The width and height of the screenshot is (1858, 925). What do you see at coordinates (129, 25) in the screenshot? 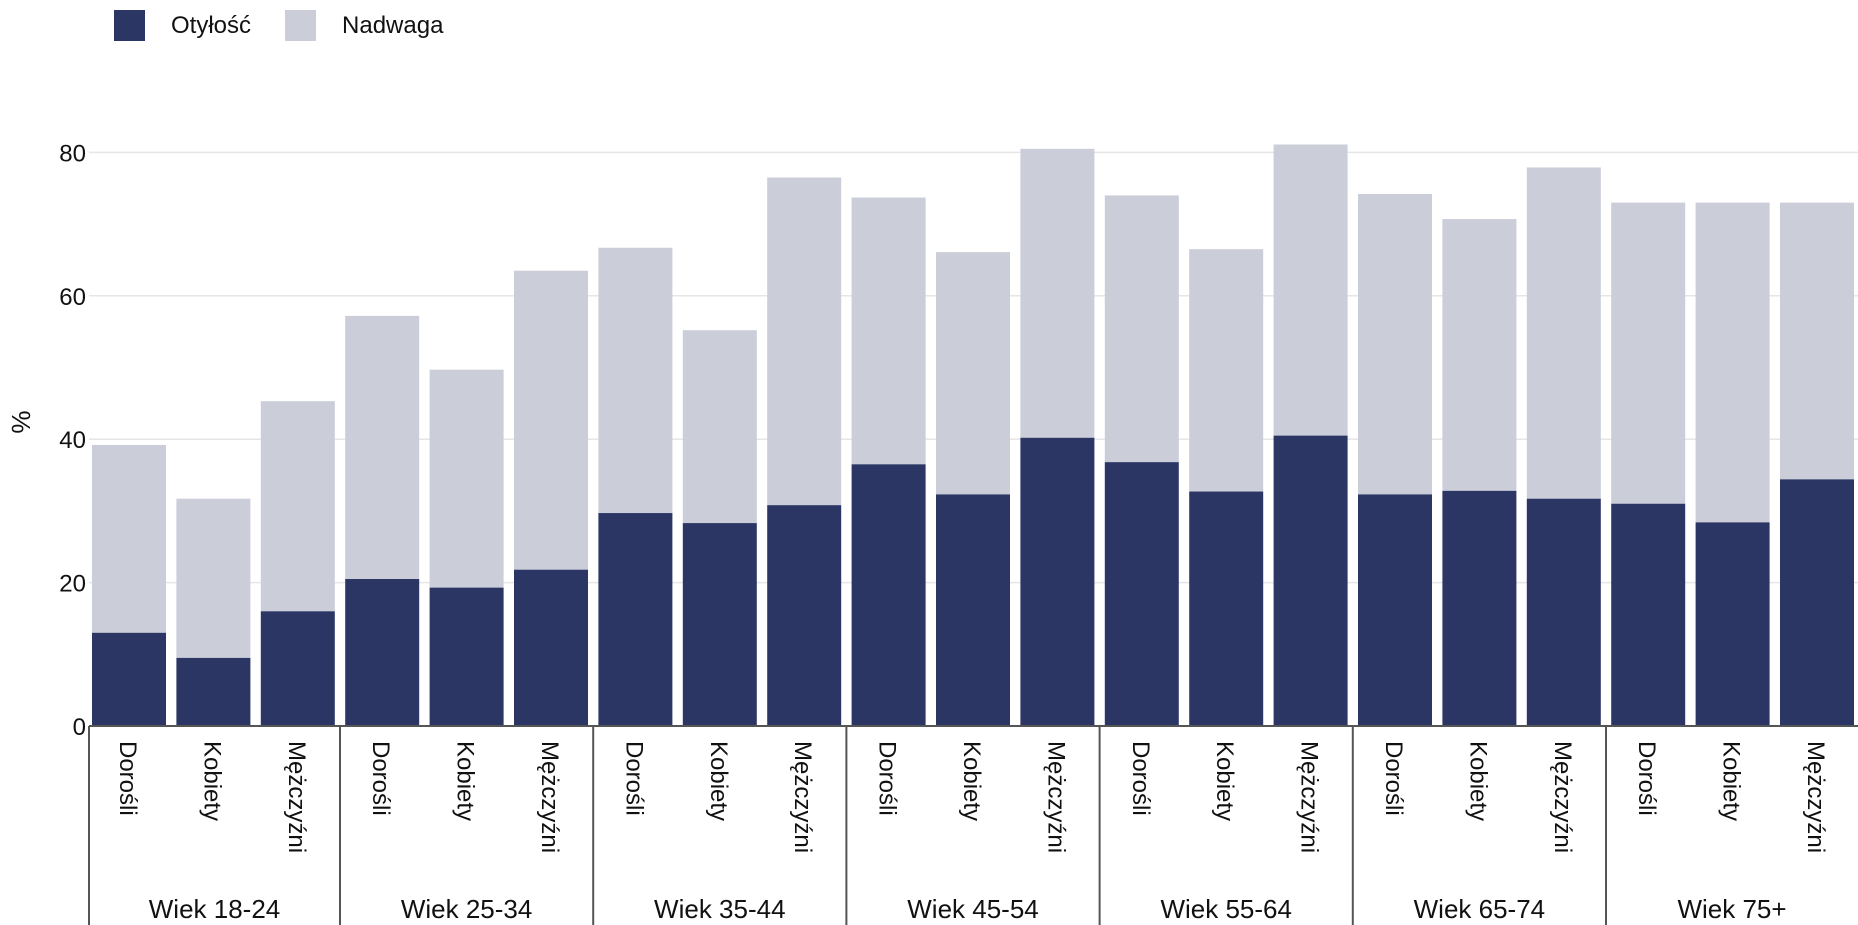
I see `legend-swatch-obesity` at bounding box center [129, 25].